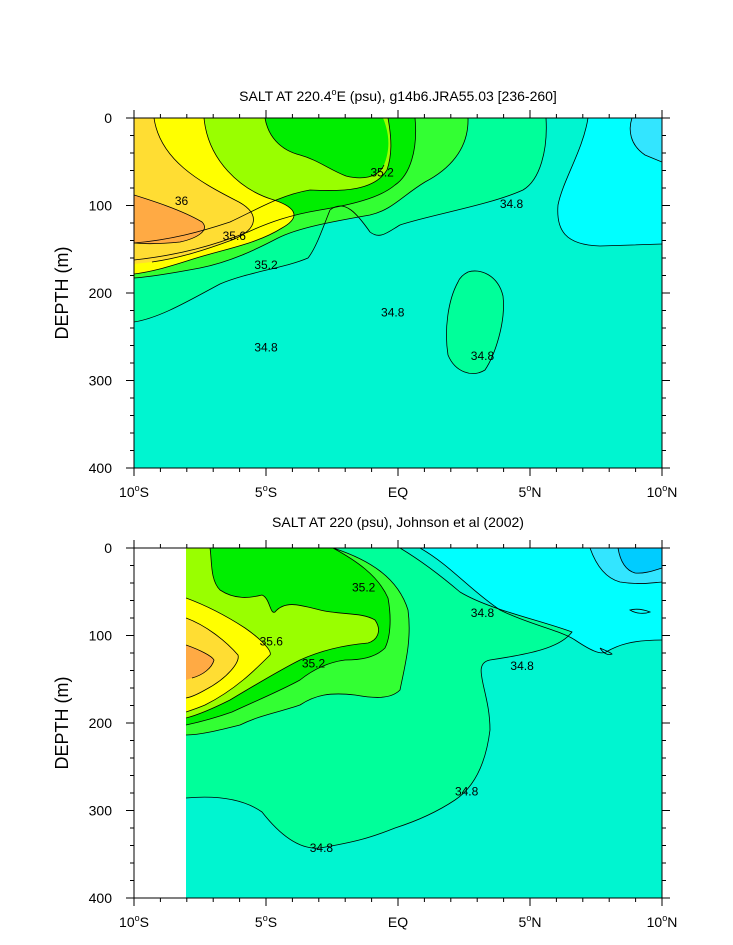 The image size is (733, 945). Describe the element at coordinates (398, 522) in the screenshot. I see `panel-2-title: SALT AT 220 (psu), Johnson et al (2002)` at that location.